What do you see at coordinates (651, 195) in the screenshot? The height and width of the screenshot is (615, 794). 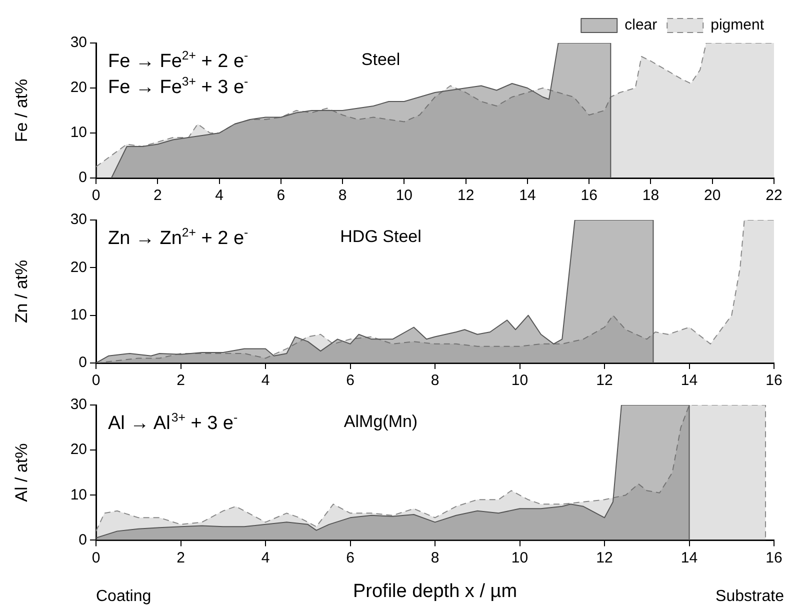 I see `x-tick-label: 18` at bounding box center [651, 195].